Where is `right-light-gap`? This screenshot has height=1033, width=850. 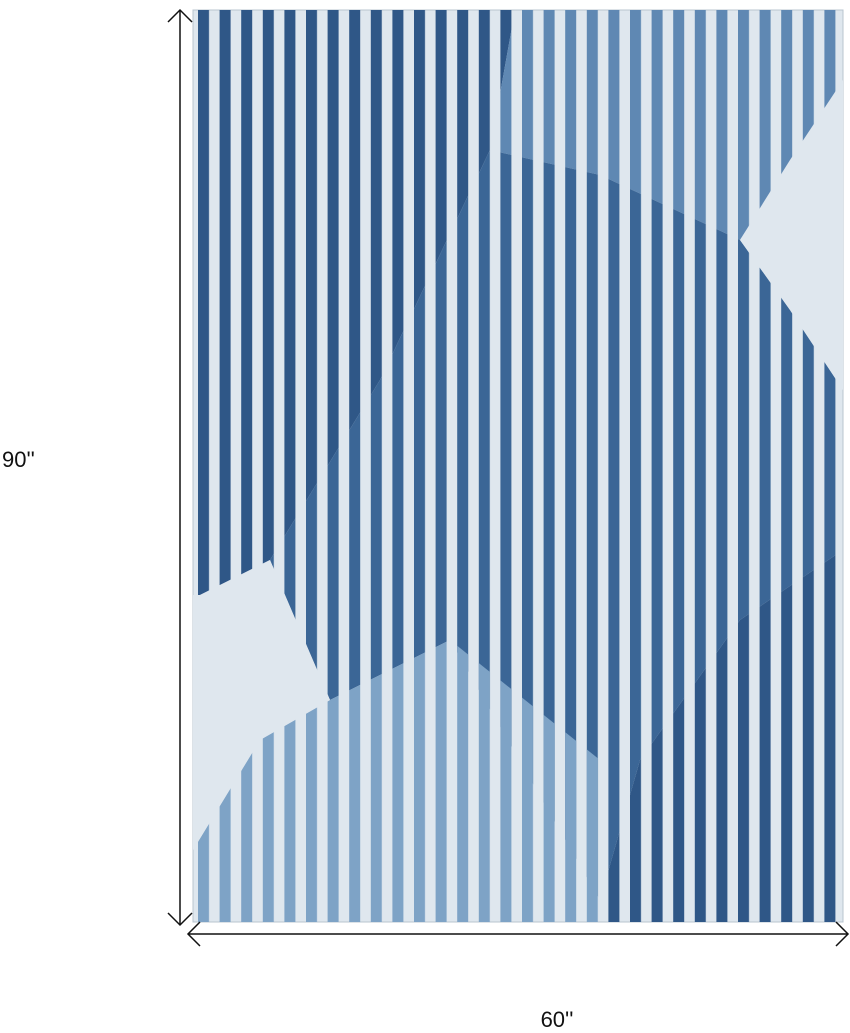
right-light-gap is located at coordinates (791, 235).